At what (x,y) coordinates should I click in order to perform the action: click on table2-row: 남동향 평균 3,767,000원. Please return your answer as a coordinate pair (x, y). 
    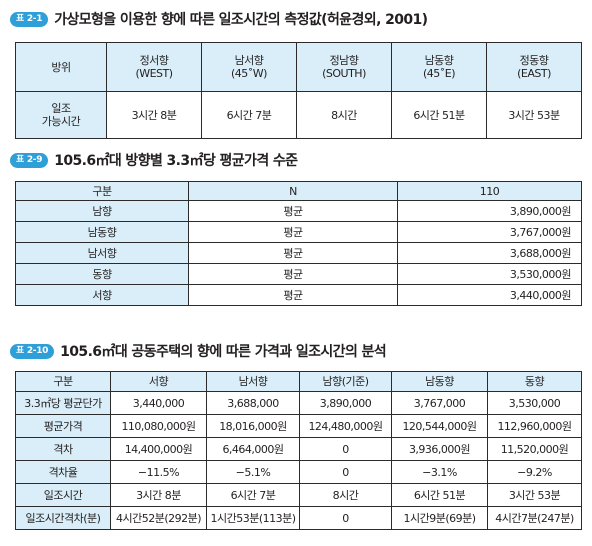
    Looking at the image, I should click on (298, 232).